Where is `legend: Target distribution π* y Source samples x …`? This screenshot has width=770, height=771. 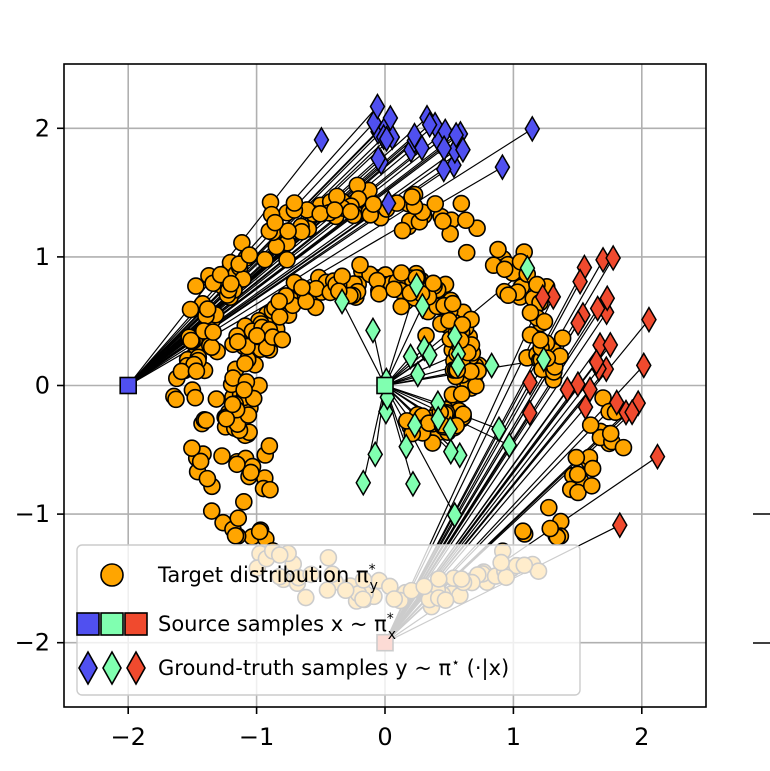 legend: Target distribution π* y Source samples x … is located at coordinates (328, 620).